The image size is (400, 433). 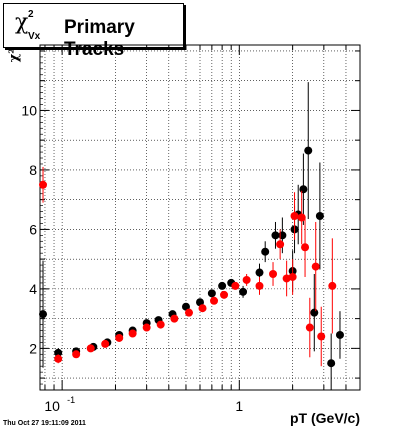 What do you see at coordinates (33, 289) in the screenshot?
I see `y-tick-label: 4` at bounding box center [33, 289].